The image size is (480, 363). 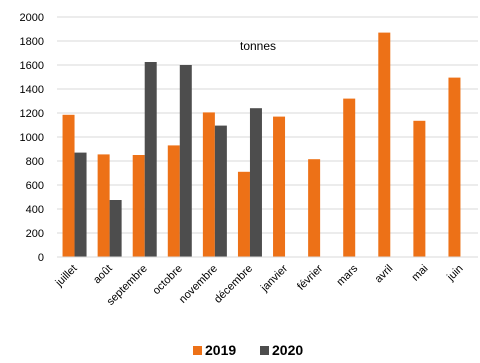 I want to click on legend-swatch-2020, so click(x=264, y=350).